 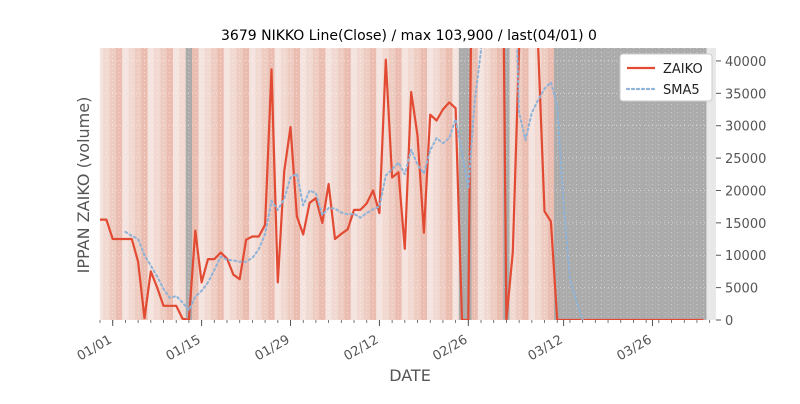 I want to click on x-axis-label: DATE, so click(x=410, y=375).